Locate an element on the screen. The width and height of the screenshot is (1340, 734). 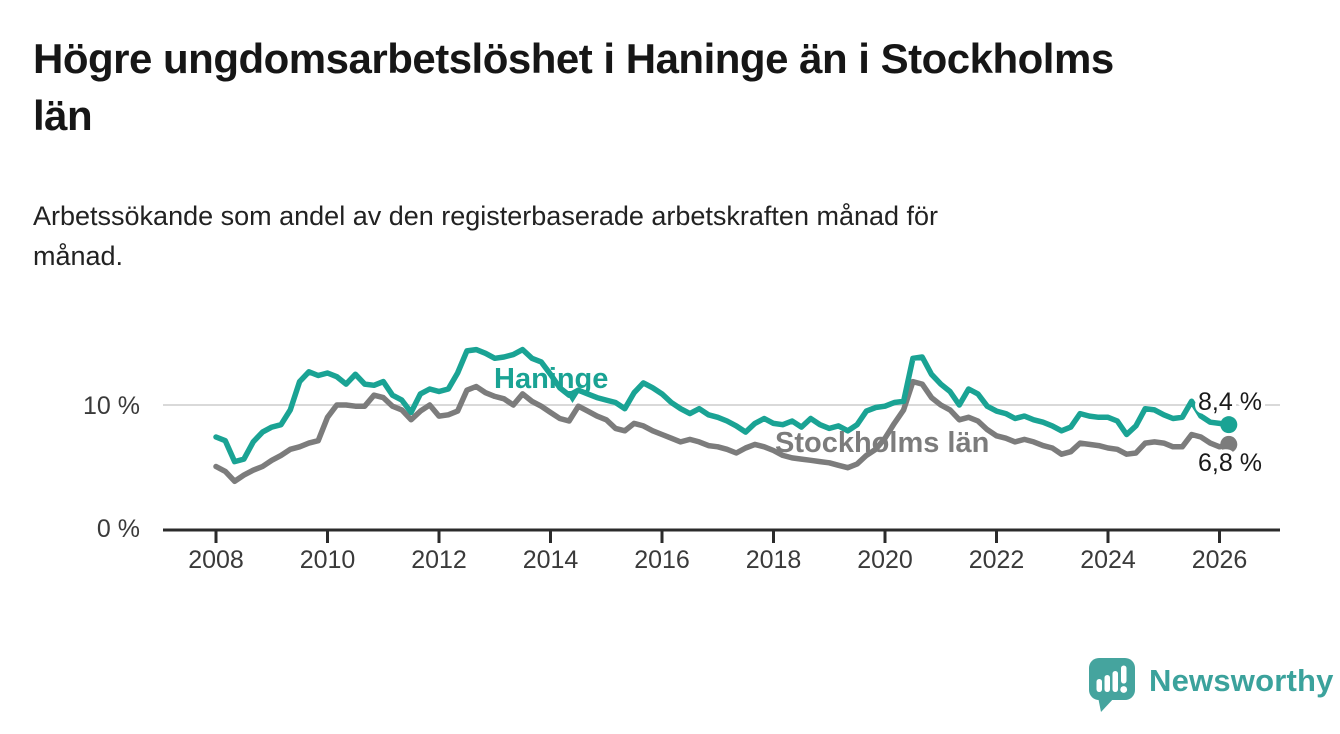
newsworthy-logo-icon is located at coordinates (1112, 685).